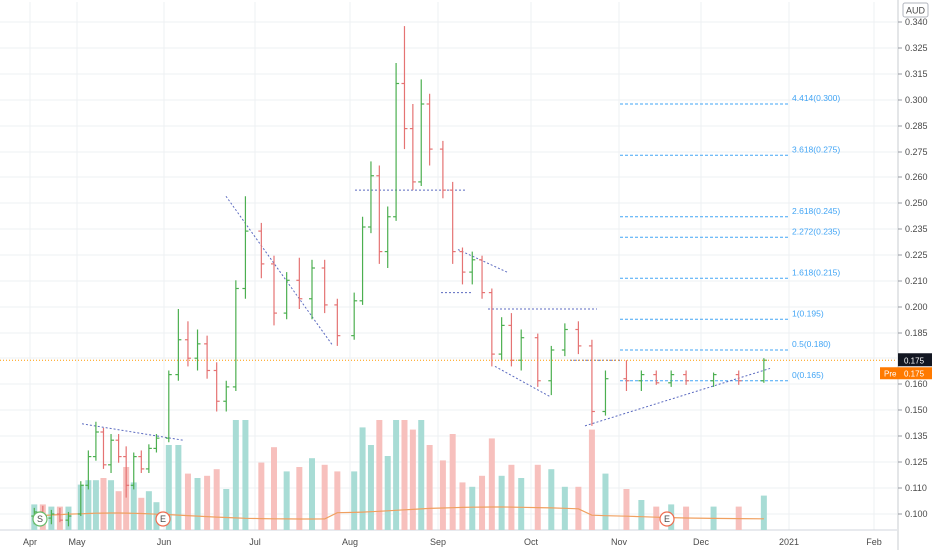 The height and width of the screenshot is (550, 932). What do you see at coordinates (916, 514) in the screenshot?
I see `price-tick-label: 0.100` at bounding box center [916, 514].